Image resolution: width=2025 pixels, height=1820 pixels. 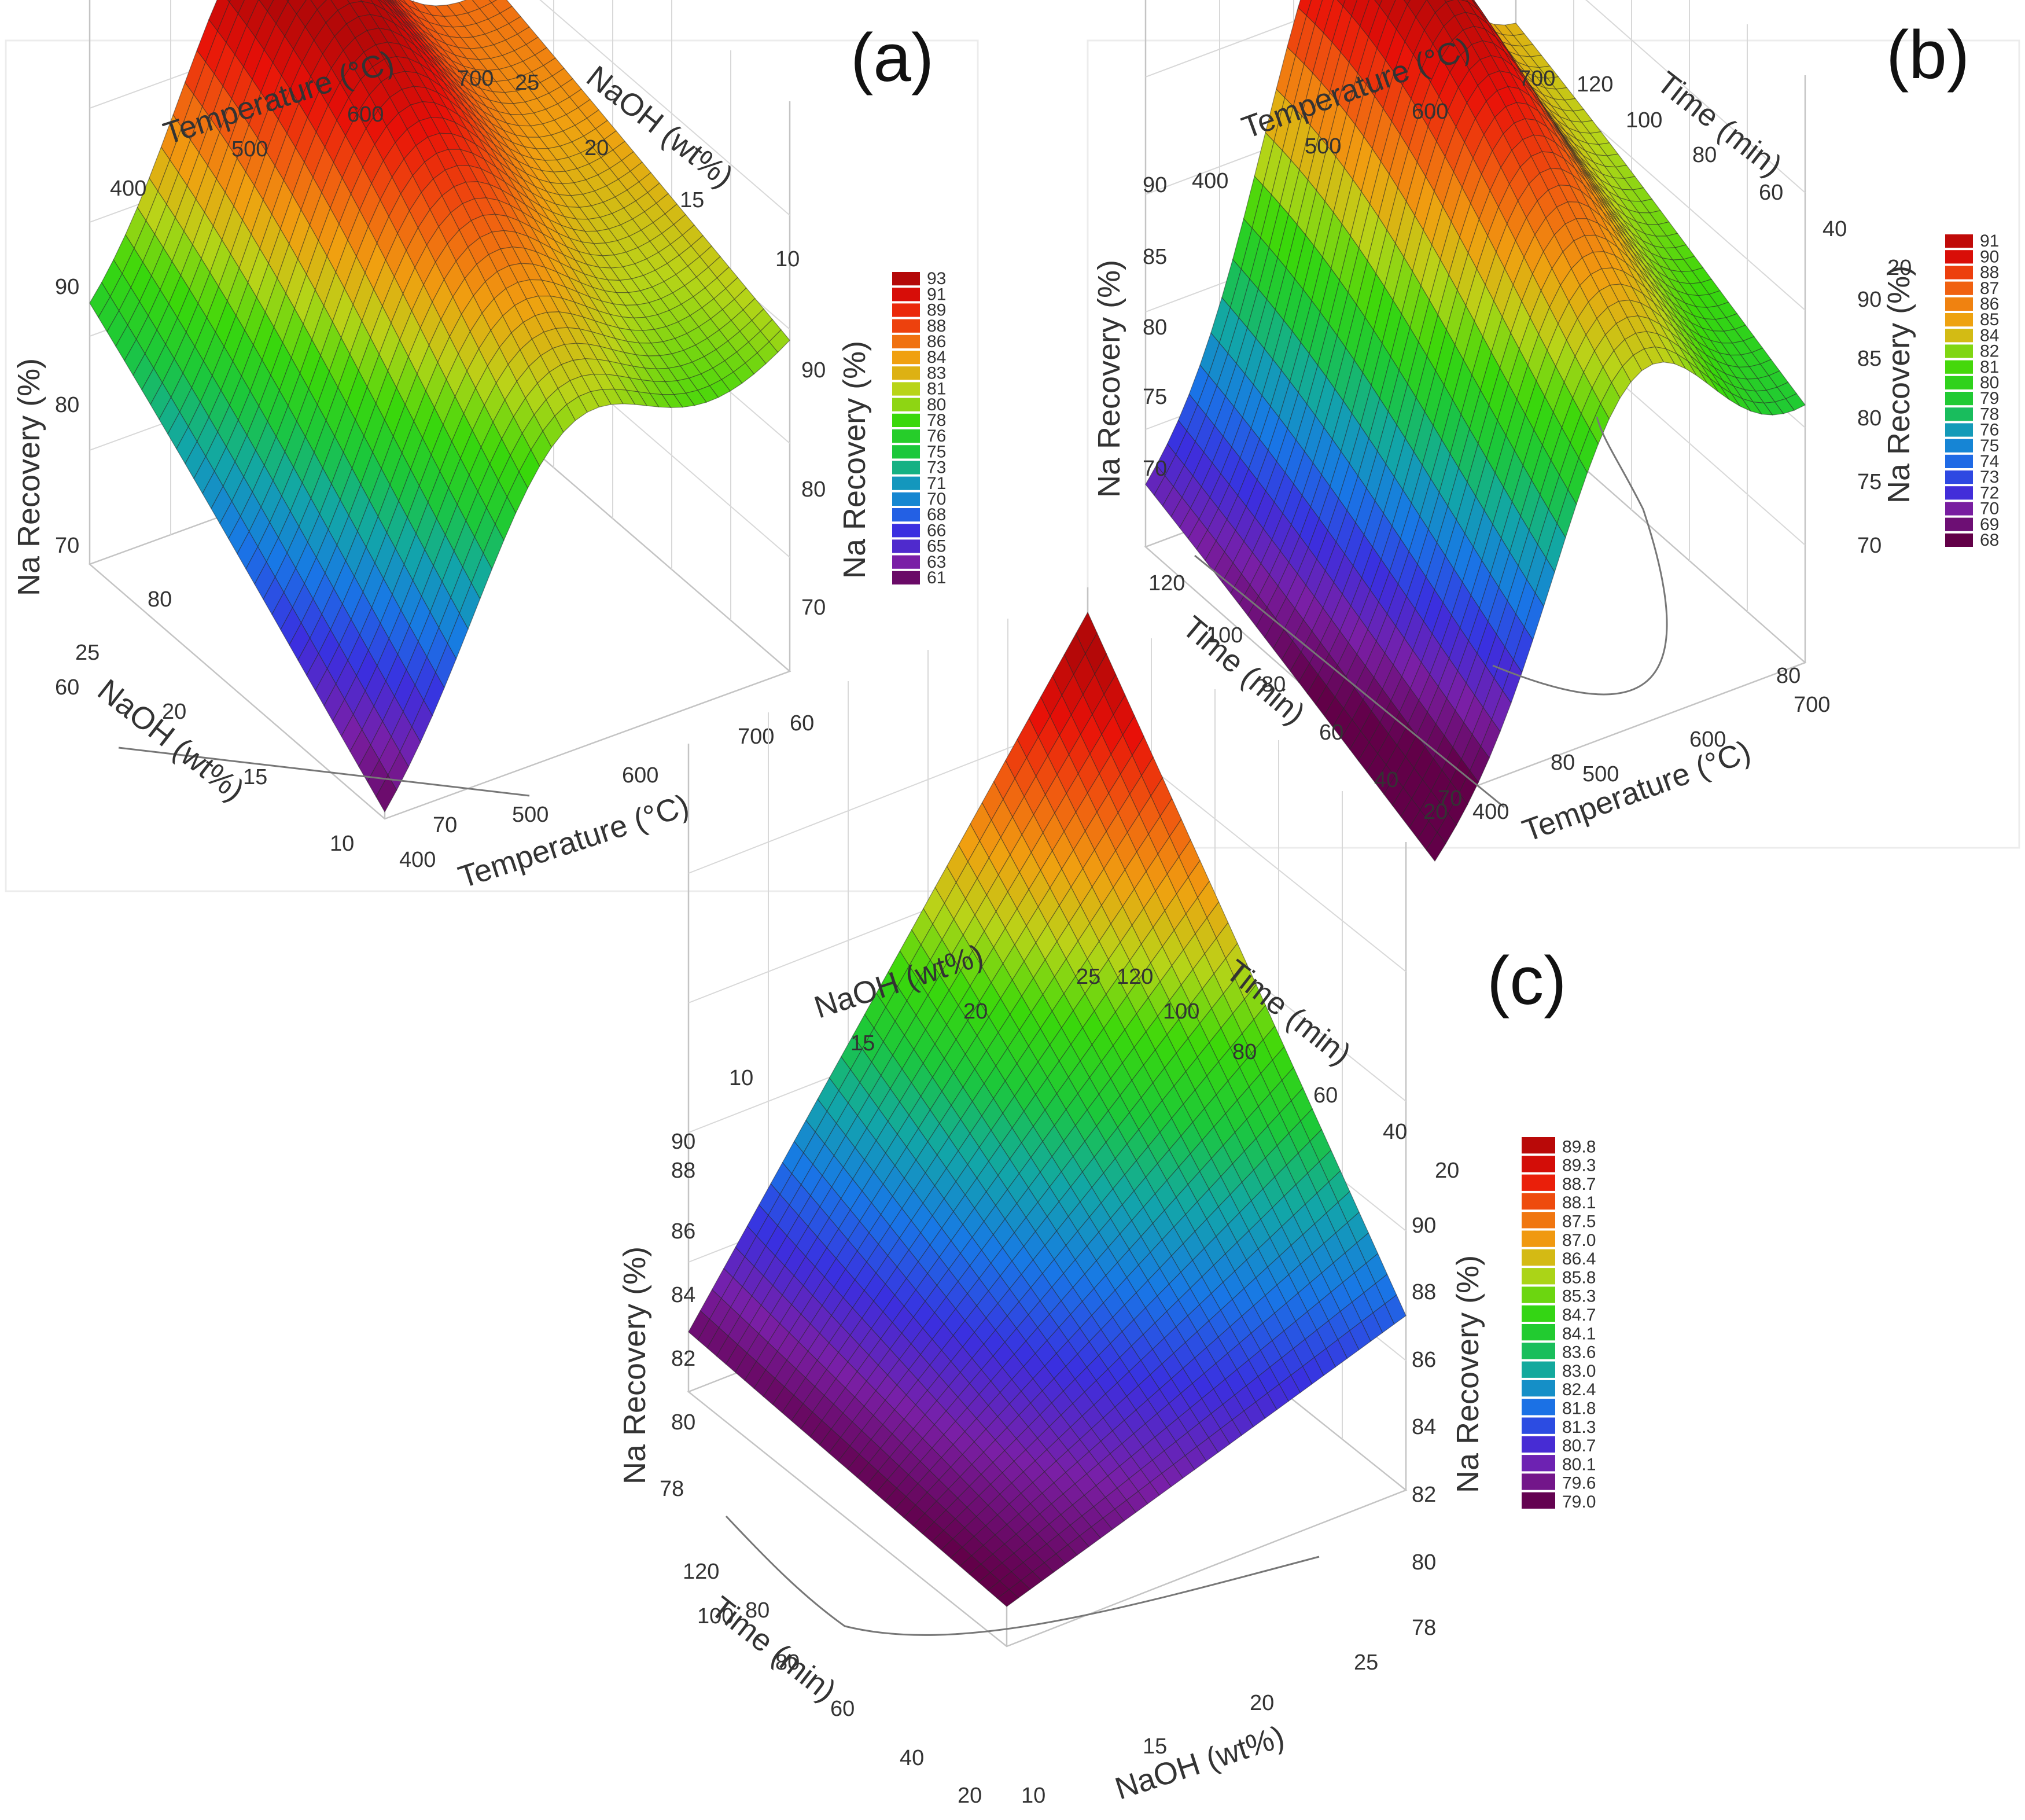 I want to click on panel-b-top-y-tick: 20, so click(x=1900, y=268).